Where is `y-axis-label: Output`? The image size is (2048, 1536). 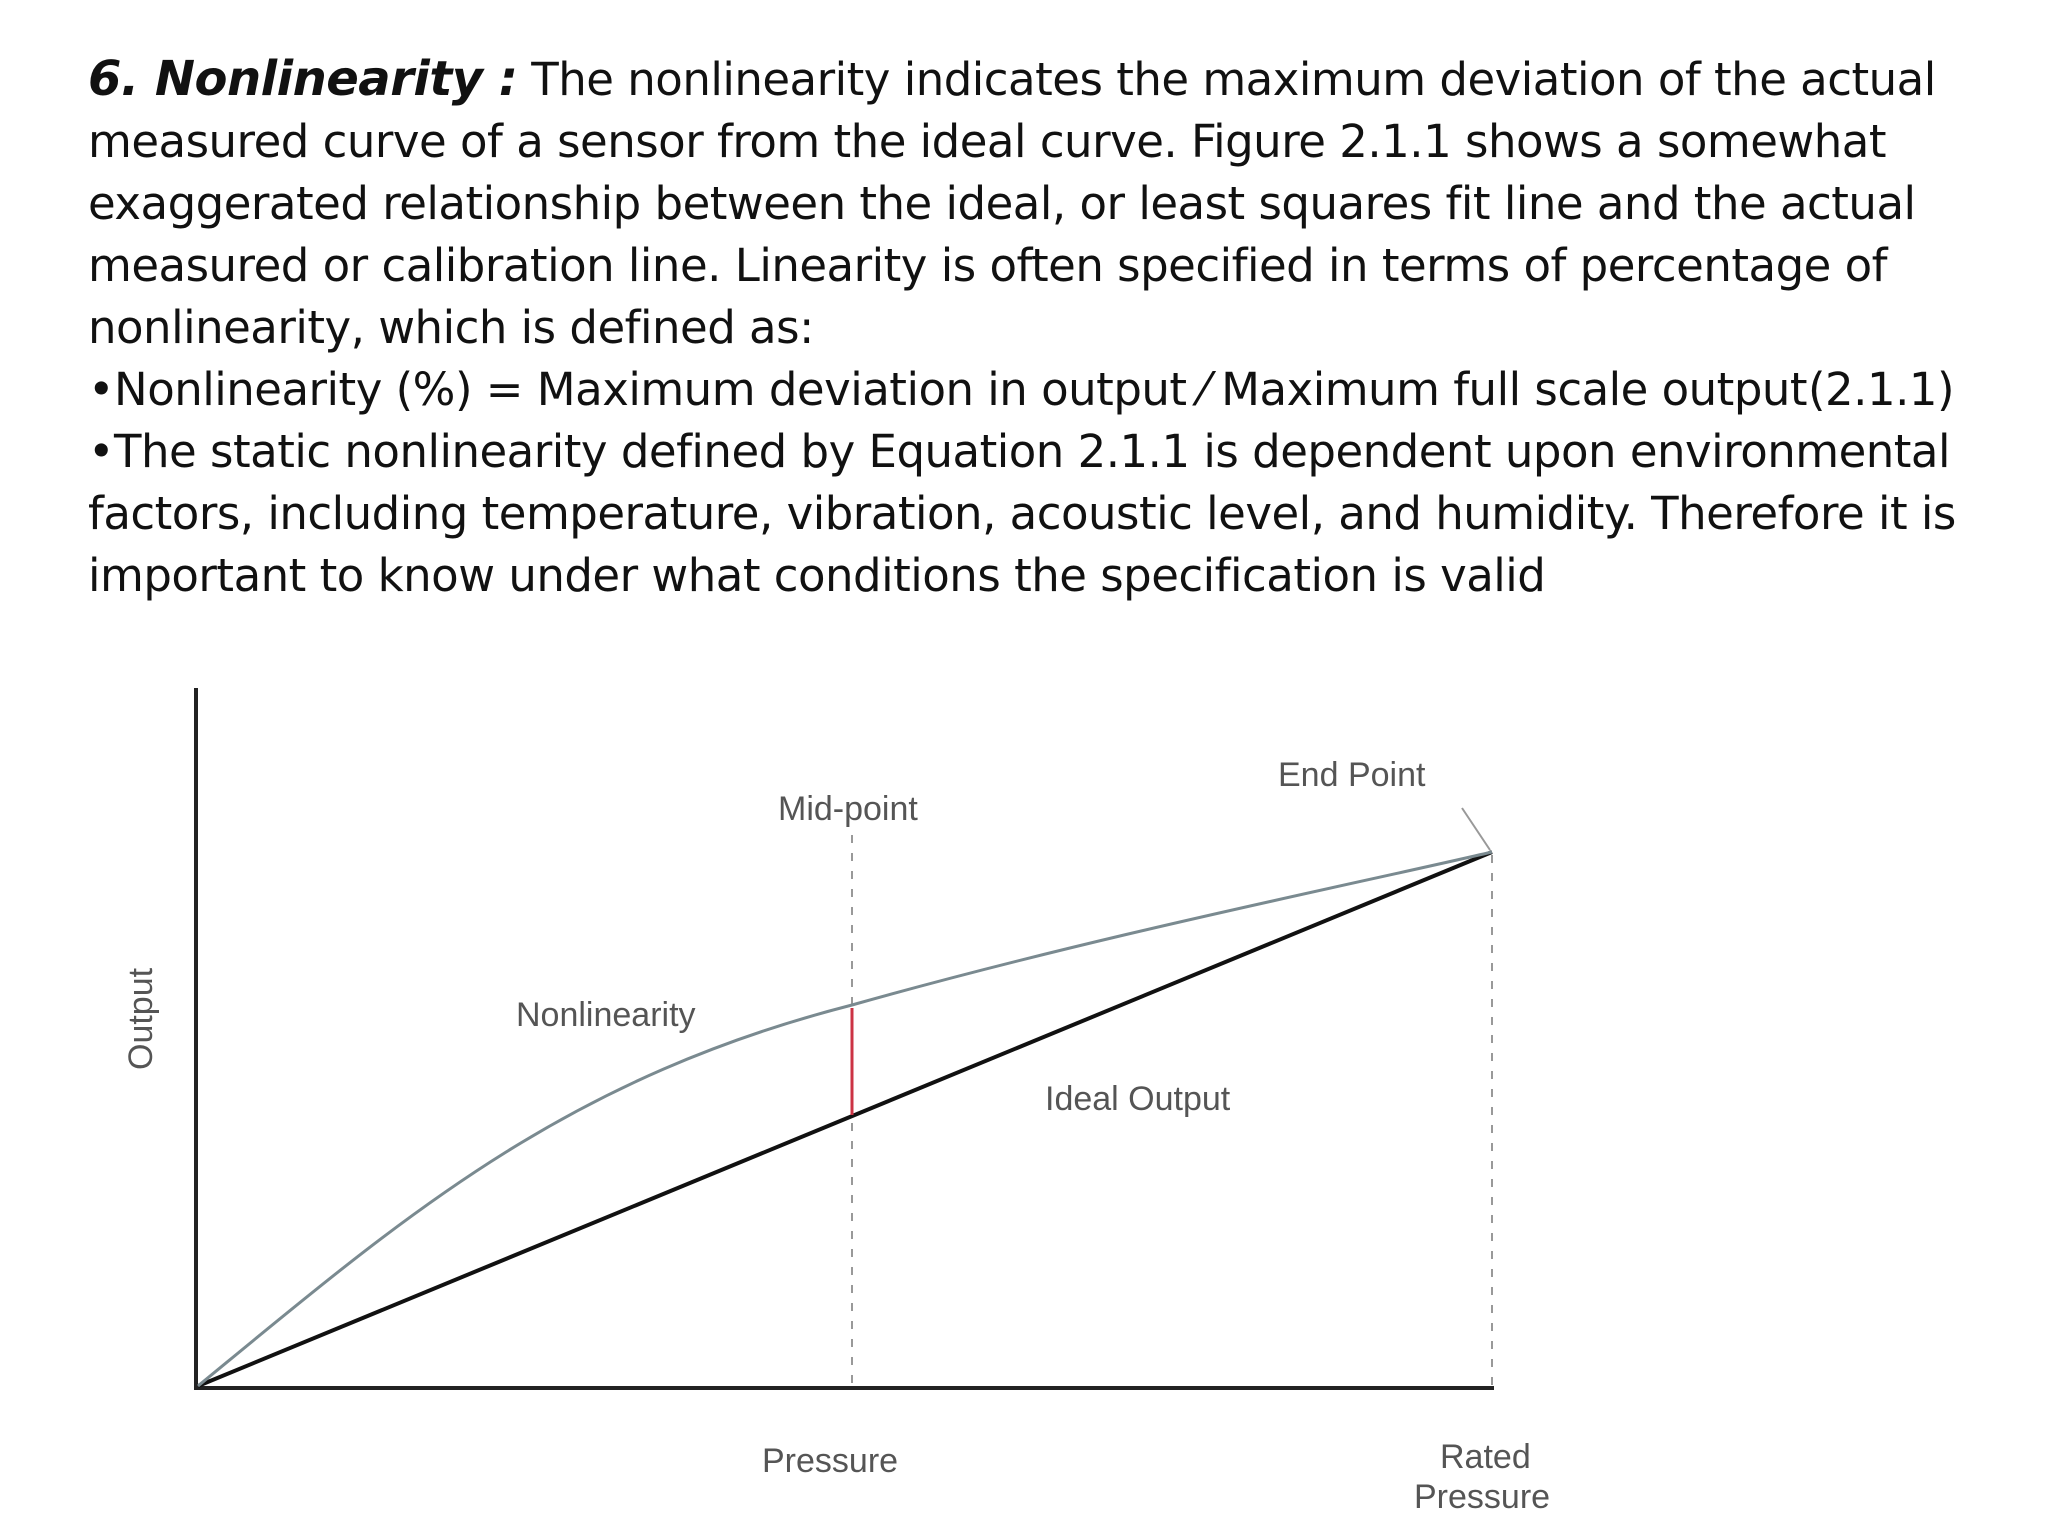
y-axis-label: Output is located at coordinates (141, 1018).